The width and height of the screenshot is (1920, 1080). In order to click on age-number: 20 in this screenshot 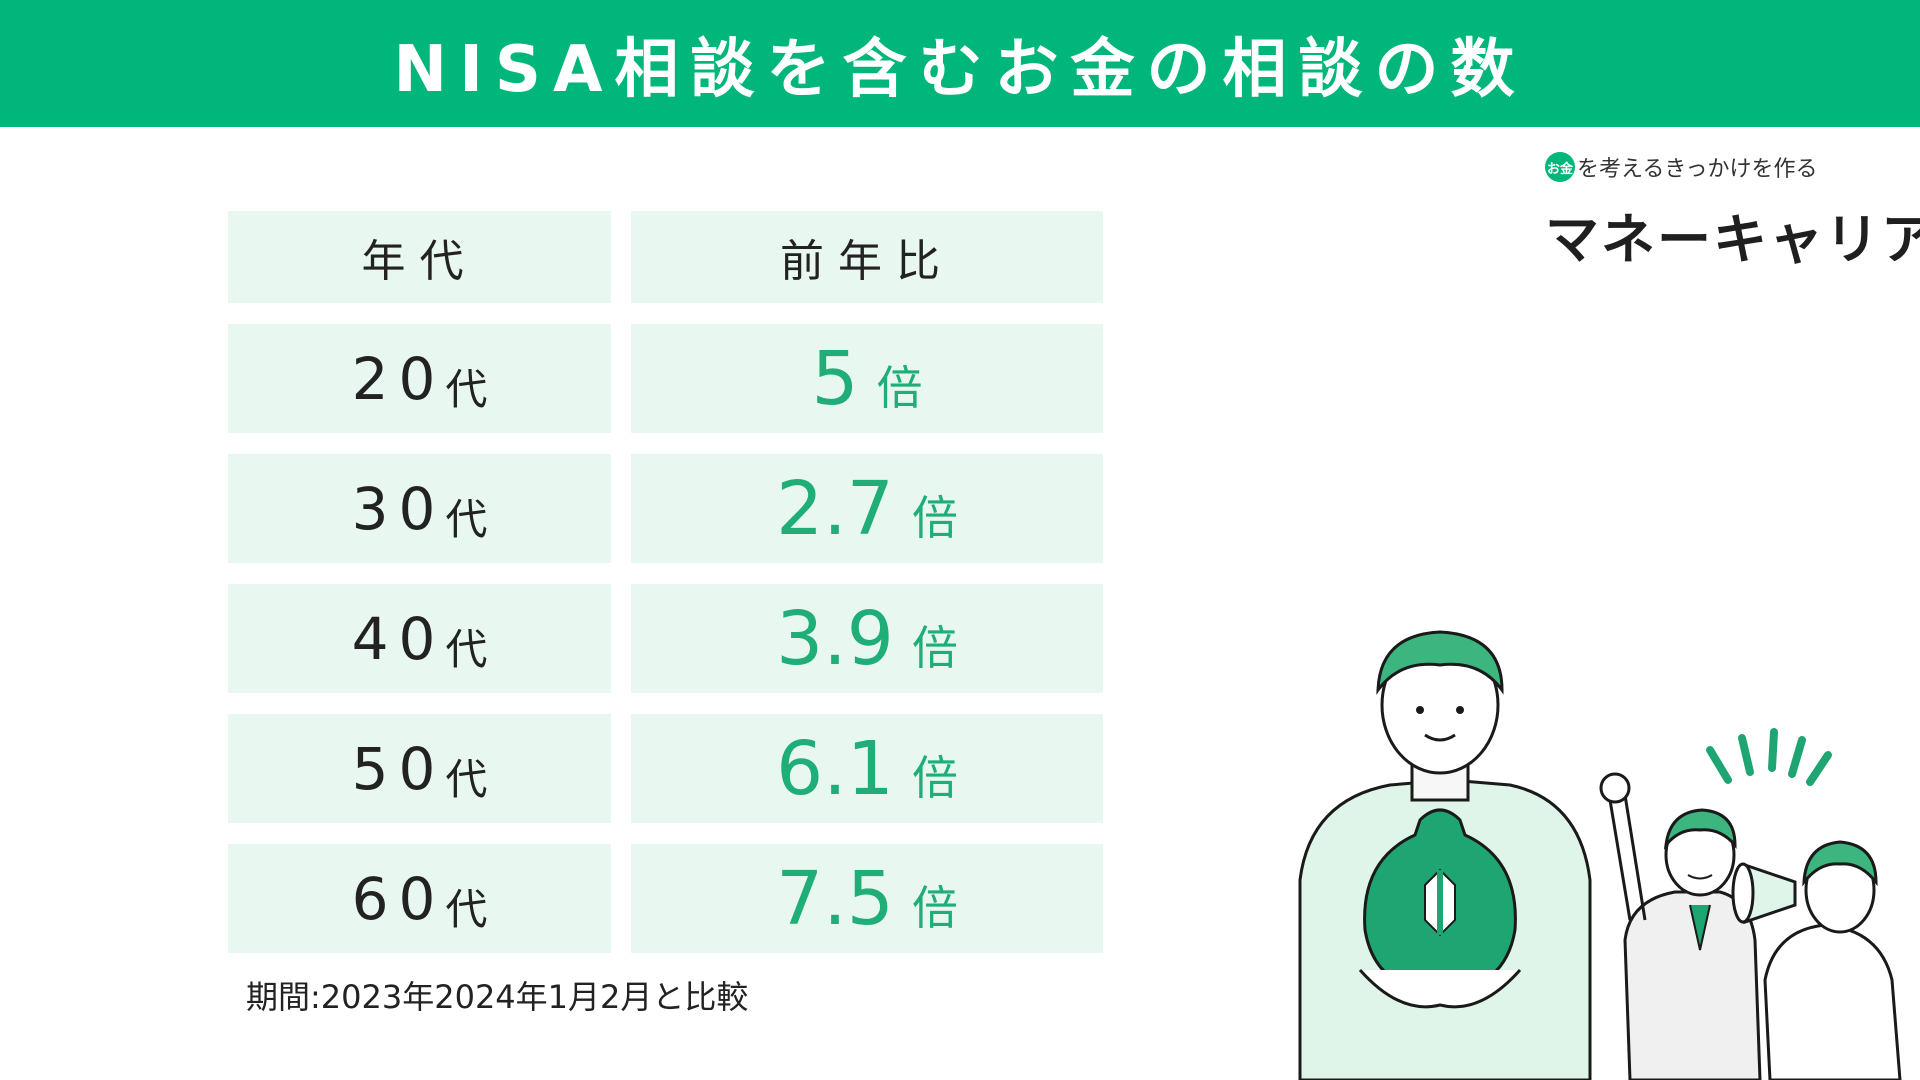, I will do `click(398, 378)`.